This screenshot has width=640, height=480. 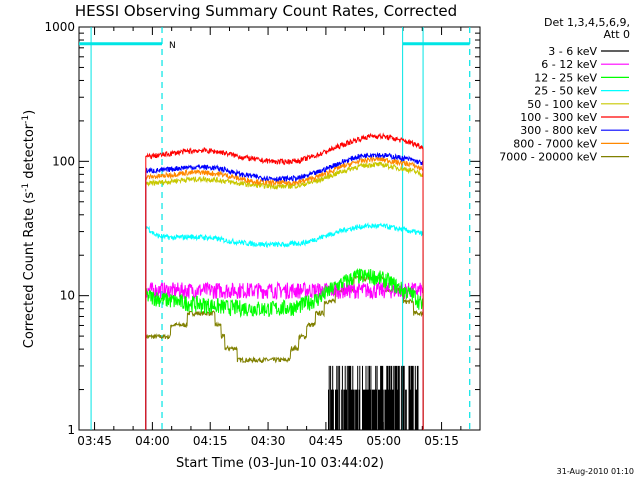 What do you see at coordinates (548, 157) in the screenshot?
I see `legend-label-7000-20000keV: 7000 - 20000 keV` at bounding box center [548, 157].